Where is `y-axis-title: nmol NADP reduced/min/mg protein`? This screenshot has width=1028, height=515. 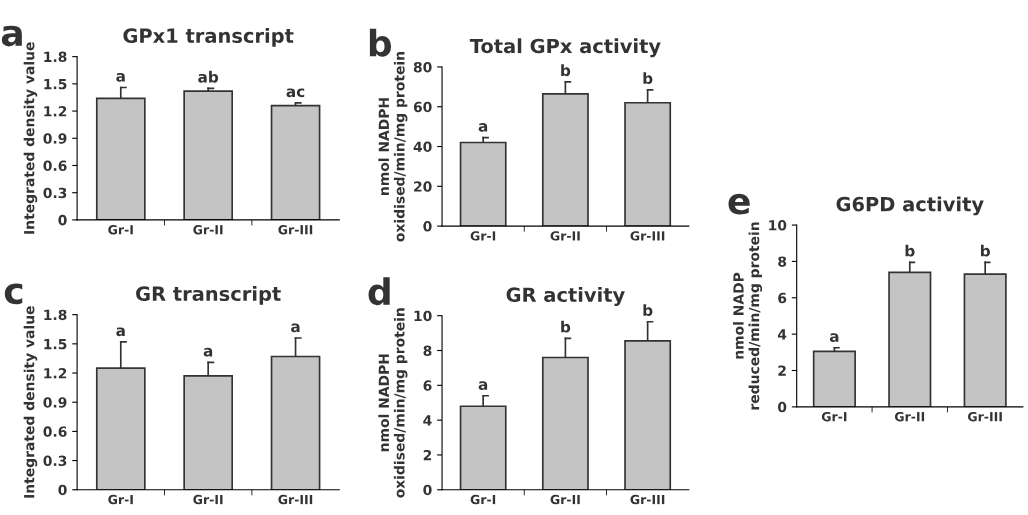
y-axis-title: nmol NADP reduced/min/mg protein is located at coordinates (747, 316).